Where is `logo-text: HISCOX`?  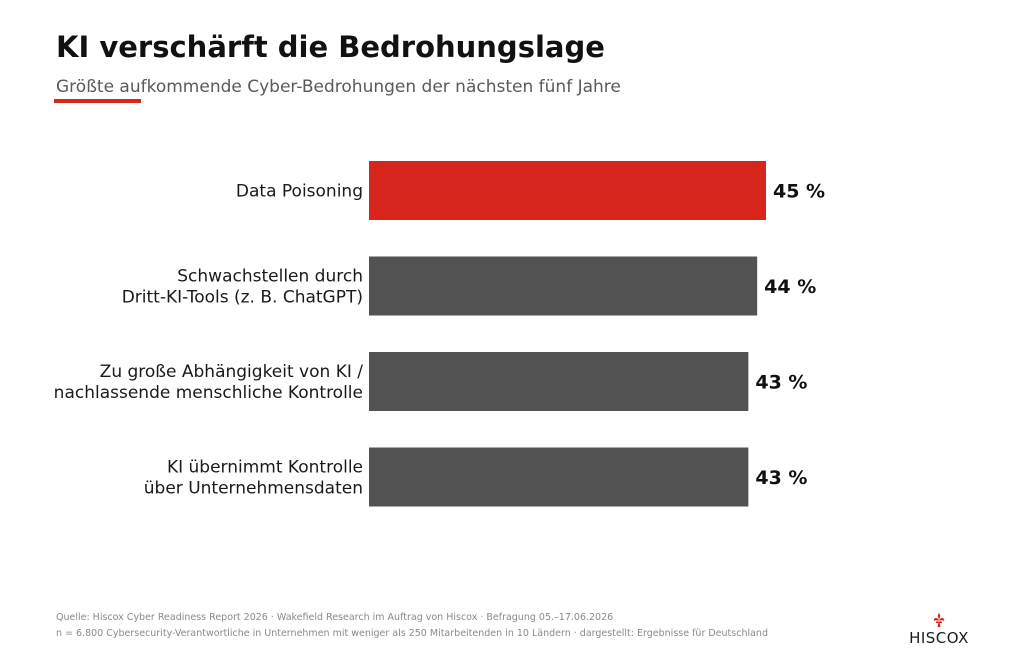 logo-text: HISCOX is located at coordinates (939, 638).